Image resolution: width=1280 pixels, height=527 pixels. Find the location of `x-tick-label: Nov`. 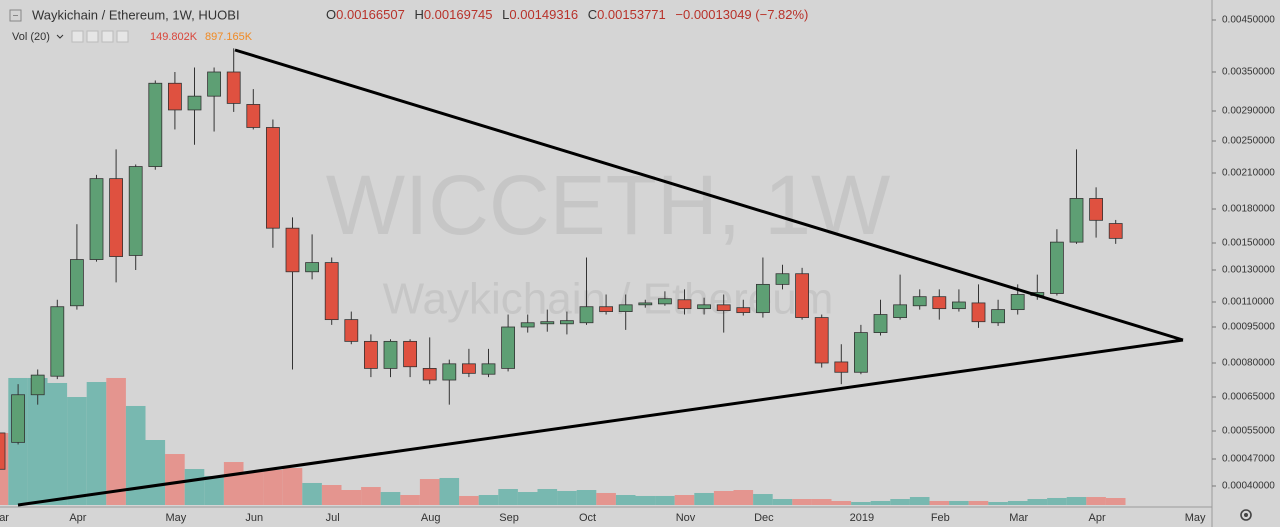

x-tick-label: Nov is located at coordinates (686, 518).